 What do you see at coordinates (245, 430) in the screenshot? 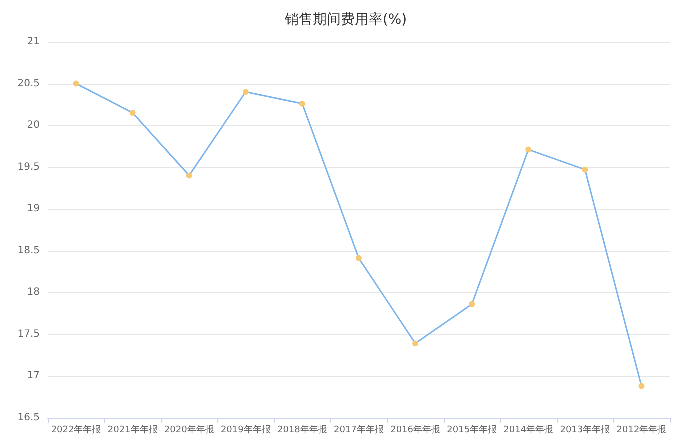
I see `x-tick-label: 2019年年报` at bounding box center [245, 430].